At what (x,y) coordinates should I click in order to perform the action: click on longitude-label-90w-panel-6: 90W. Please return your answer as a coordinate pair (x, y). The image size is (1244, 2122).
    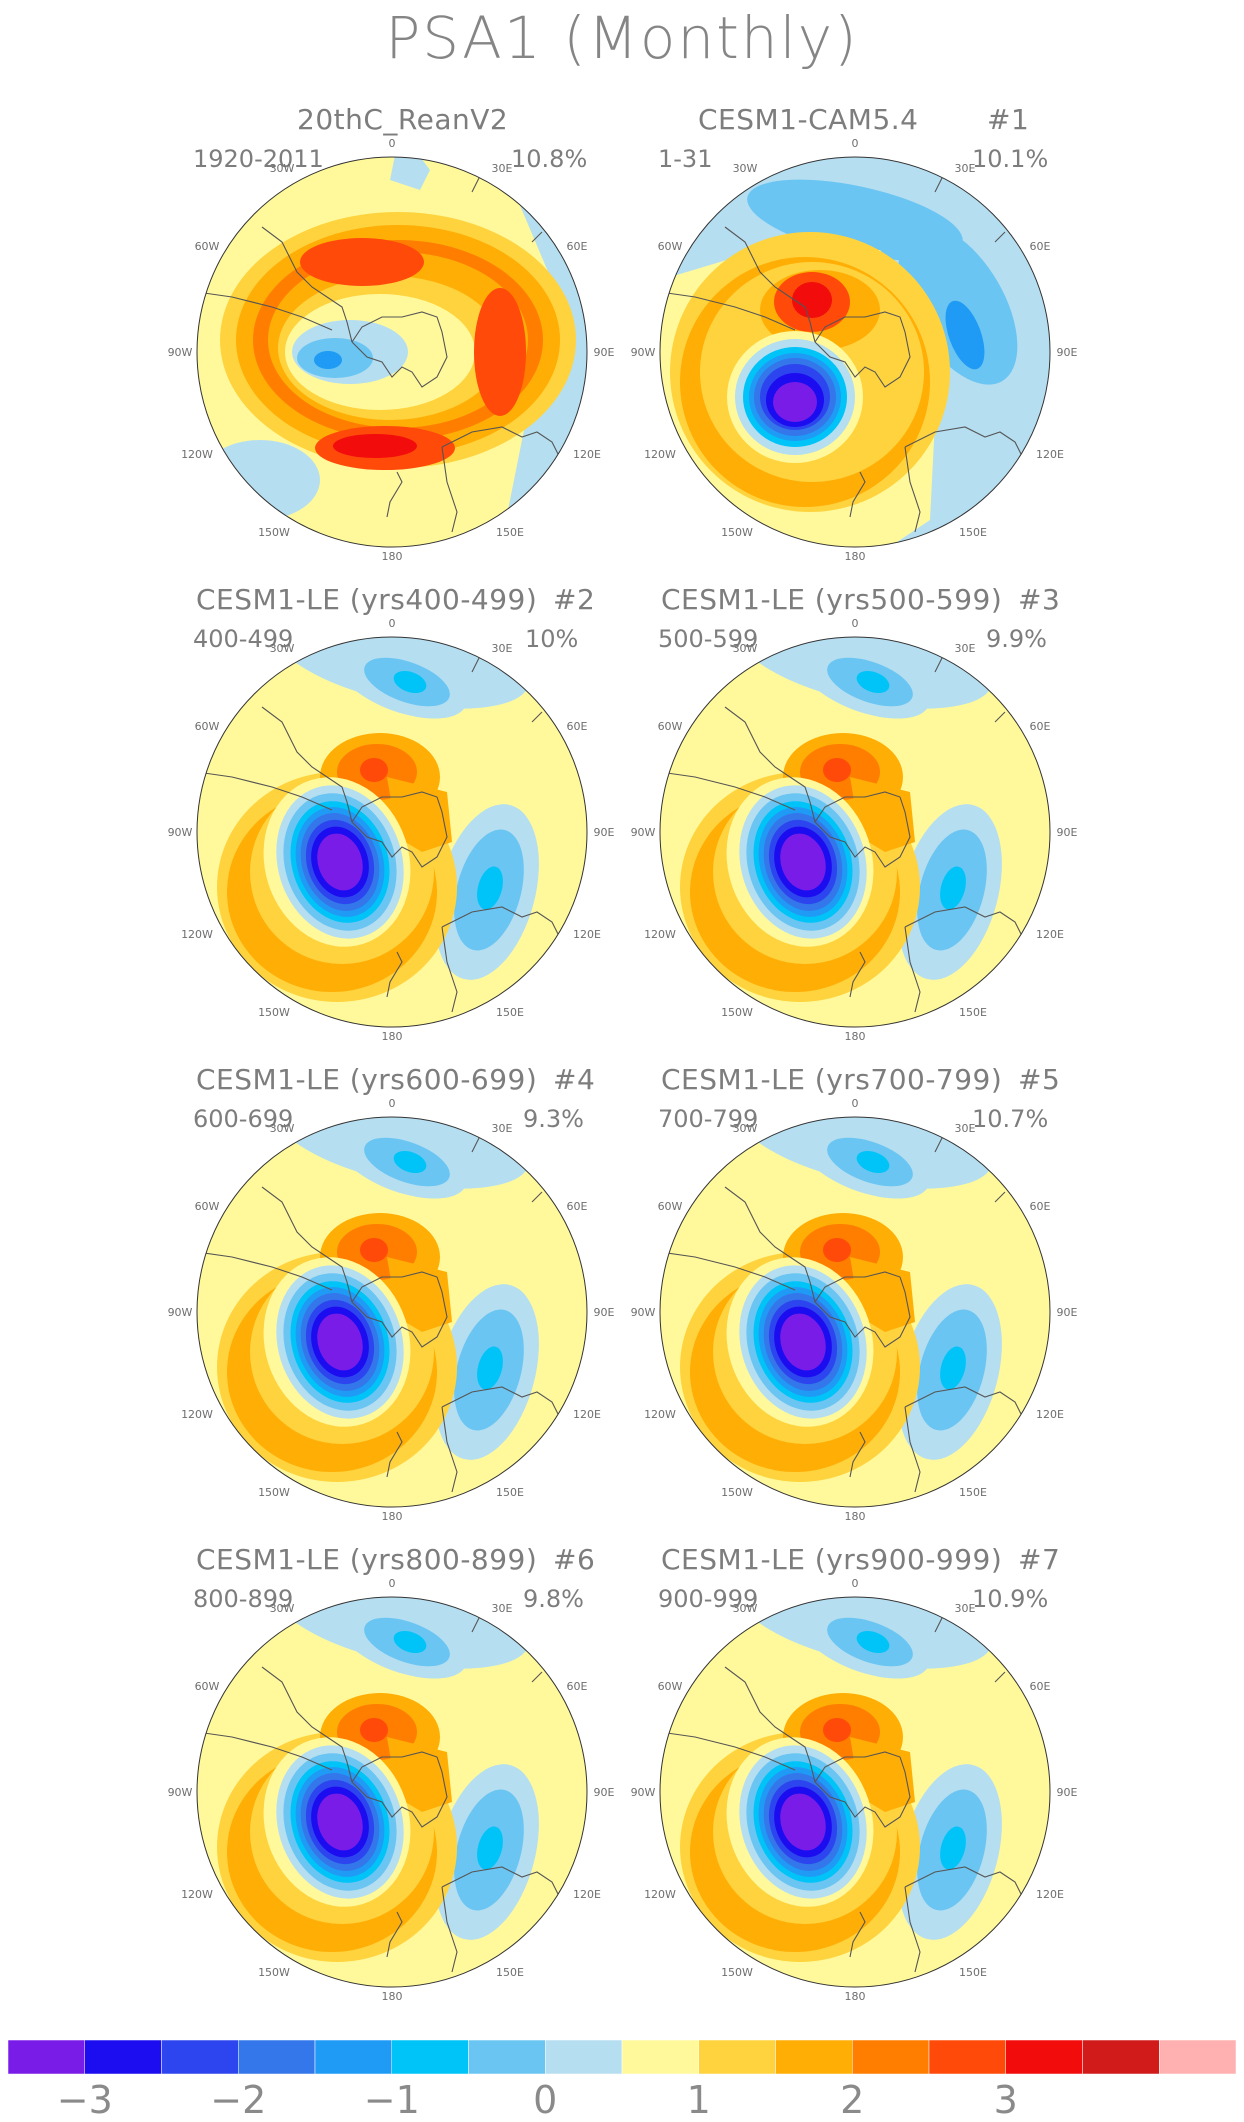
    Looking at the image, I should click on (643, 1312).